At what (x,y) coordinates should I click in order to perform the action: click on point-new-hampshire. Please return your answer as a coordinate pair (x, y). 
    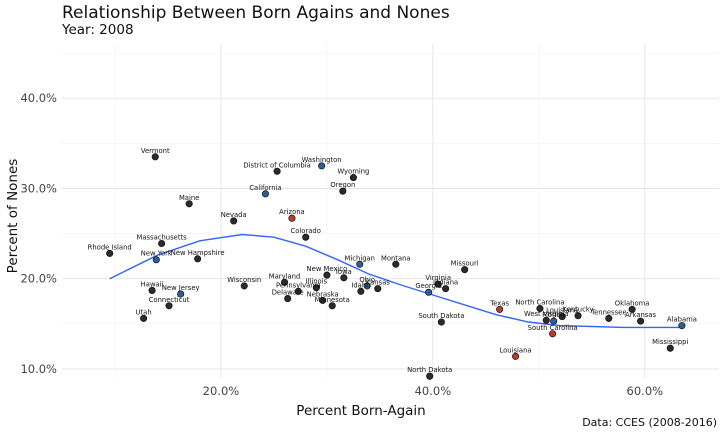
    Looking at the image, I should click on (198, 259).